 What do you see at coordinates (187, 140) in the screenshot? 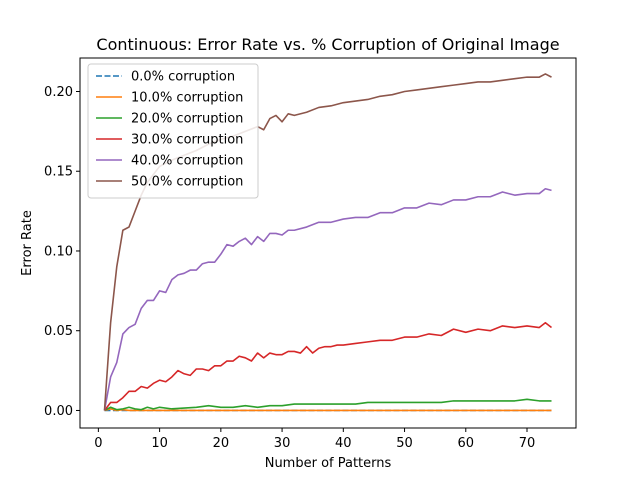
I see `legend-label-3: 30.0% corruption` at bounding box center [187, 140].